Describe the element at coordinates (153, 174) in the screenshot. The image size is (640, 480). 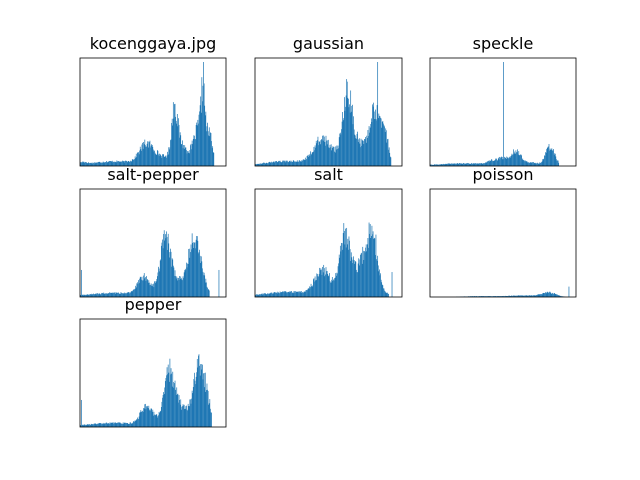
I see `panel-title: salt-pepper` at that location.